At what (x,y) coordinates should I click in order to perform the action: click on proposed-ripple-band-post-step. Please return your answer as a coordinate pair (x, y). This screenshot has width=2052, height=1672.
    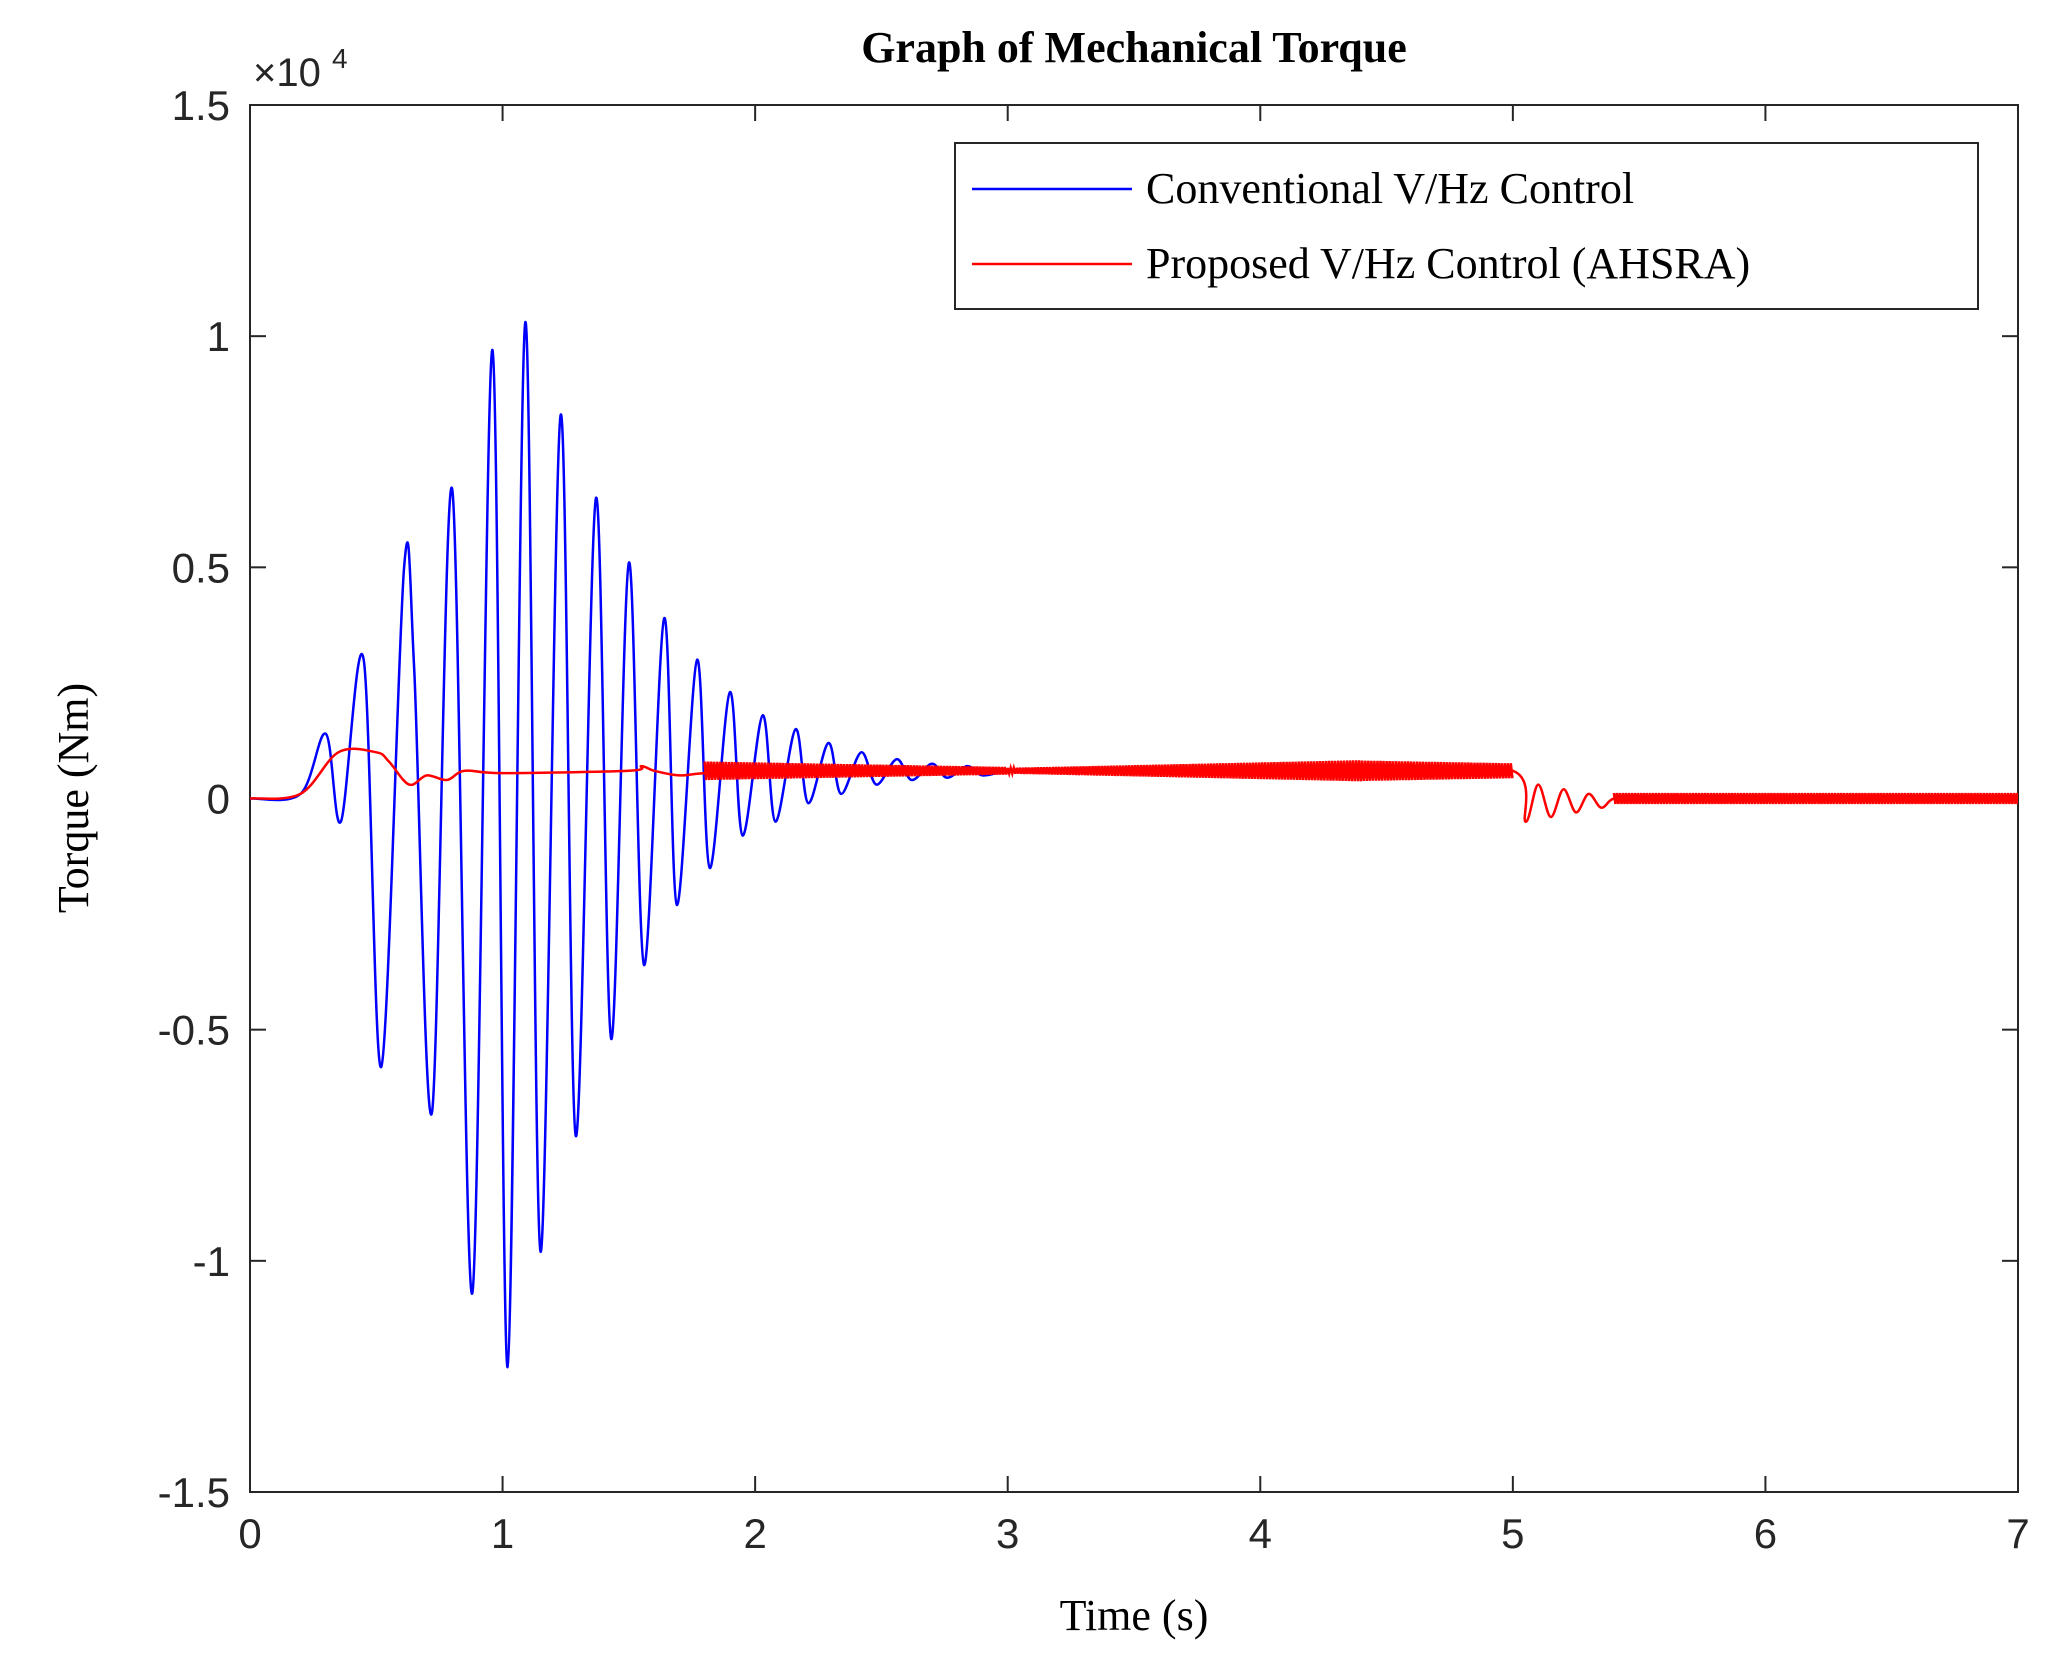
    Looking at the image, I should click on (1815, 798).